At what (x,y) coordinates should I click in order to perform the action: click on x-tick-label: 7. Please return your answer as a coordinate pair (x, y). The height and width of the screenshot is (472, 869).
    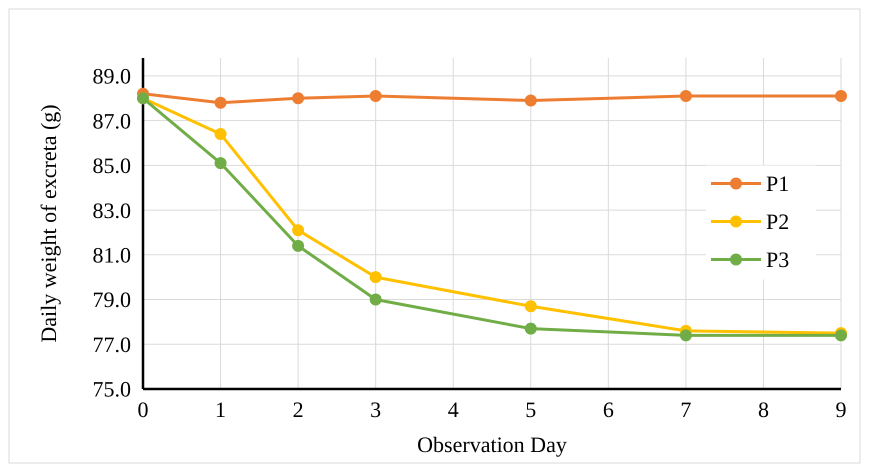
    Looking at the image, I should click on (686, 409).